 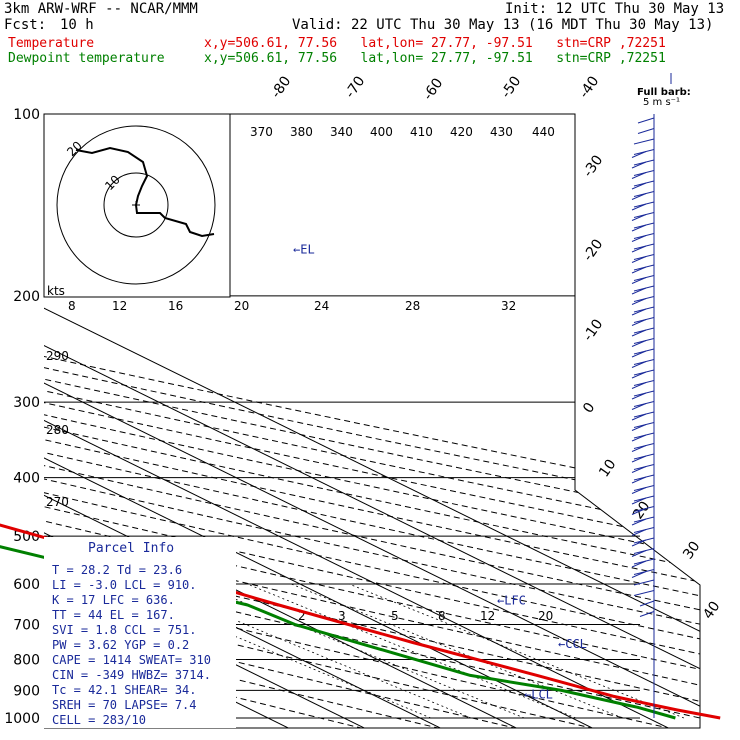 I want to click on parcel-row: CAPE = 1414 SWEAT= 310, so click(x=131, y=660).